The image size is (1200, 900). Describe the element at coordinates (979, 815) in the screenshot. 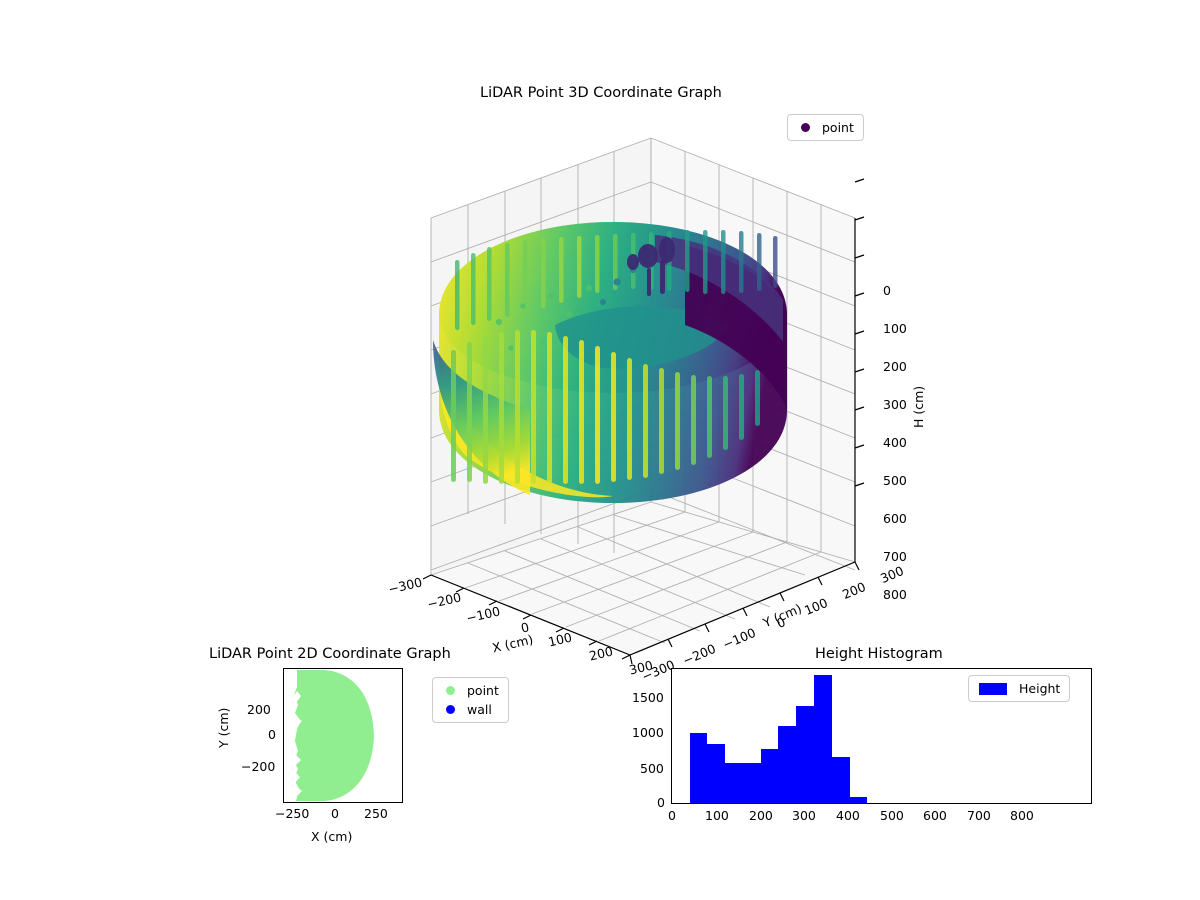

I see `histogram-xtick-700: 700` at that location.